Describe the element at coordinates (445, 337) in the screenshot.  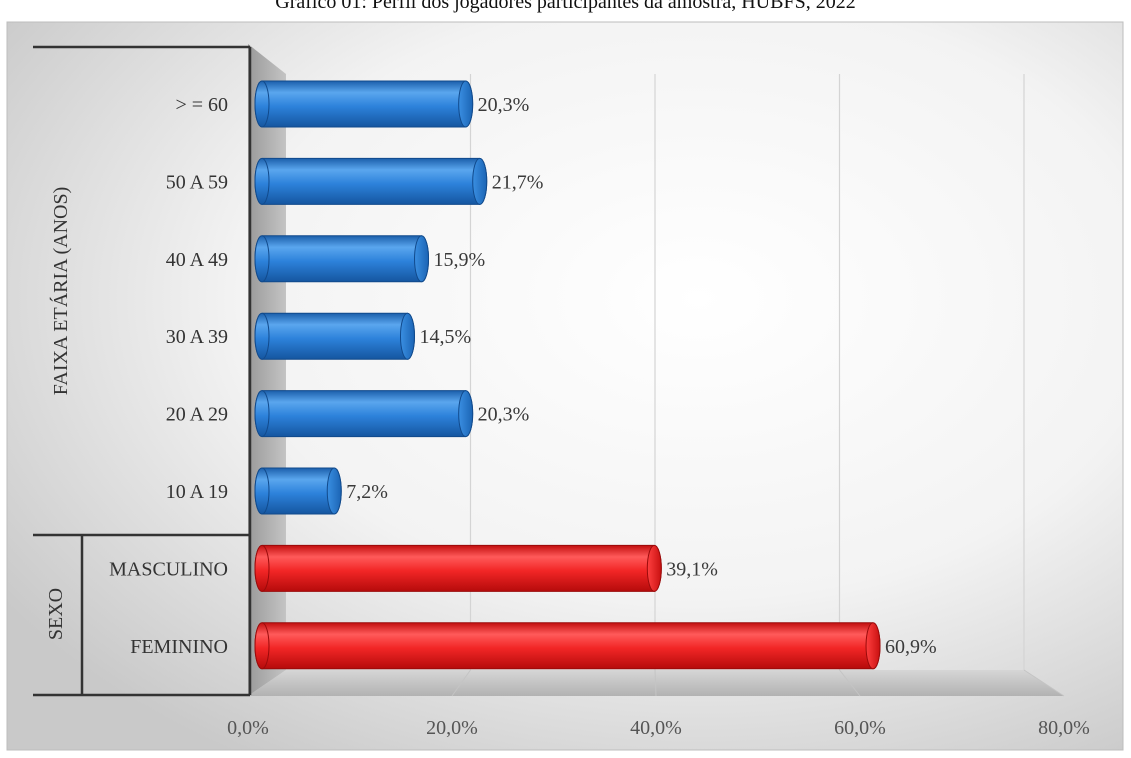
I see `value-label: 14,5%` at that location.